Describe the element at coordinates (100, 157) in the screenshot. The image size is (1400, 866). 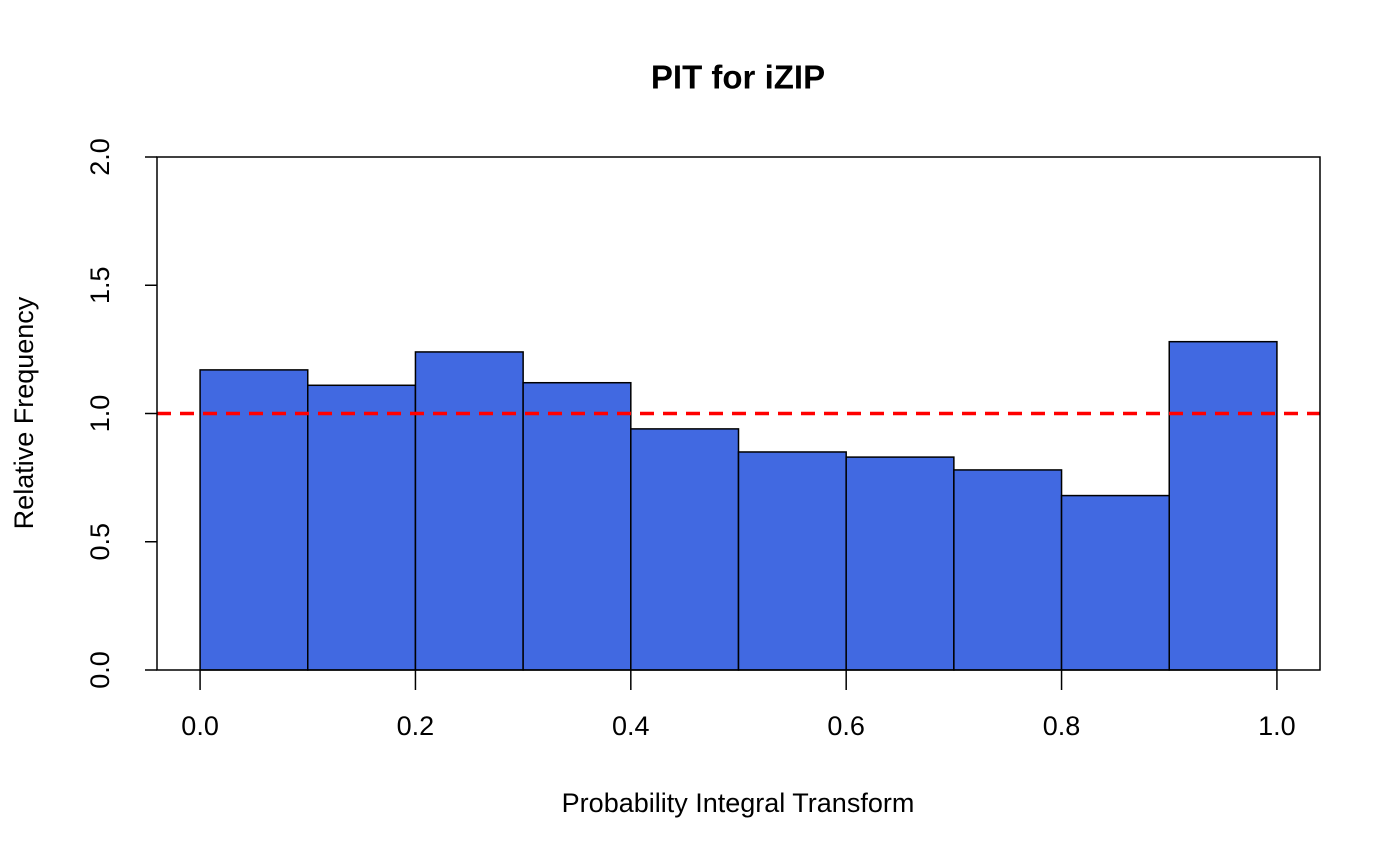
I see `y-tick-label: 2.0` at that location.